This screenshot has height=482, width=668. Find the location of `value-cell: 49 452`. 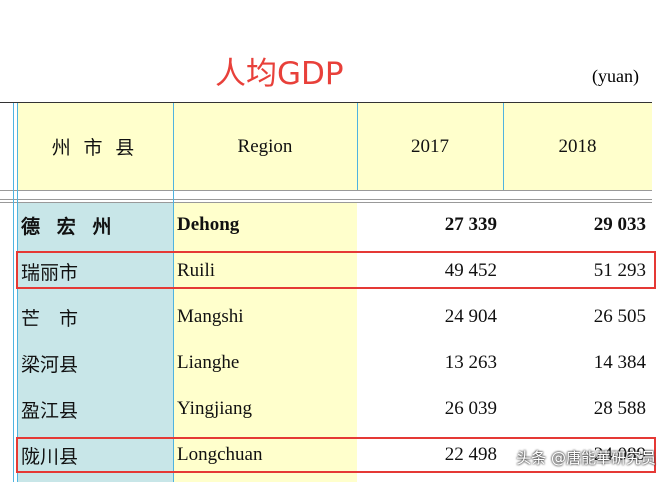

value-cell: 49 452 is located at coordinates (470, 270).